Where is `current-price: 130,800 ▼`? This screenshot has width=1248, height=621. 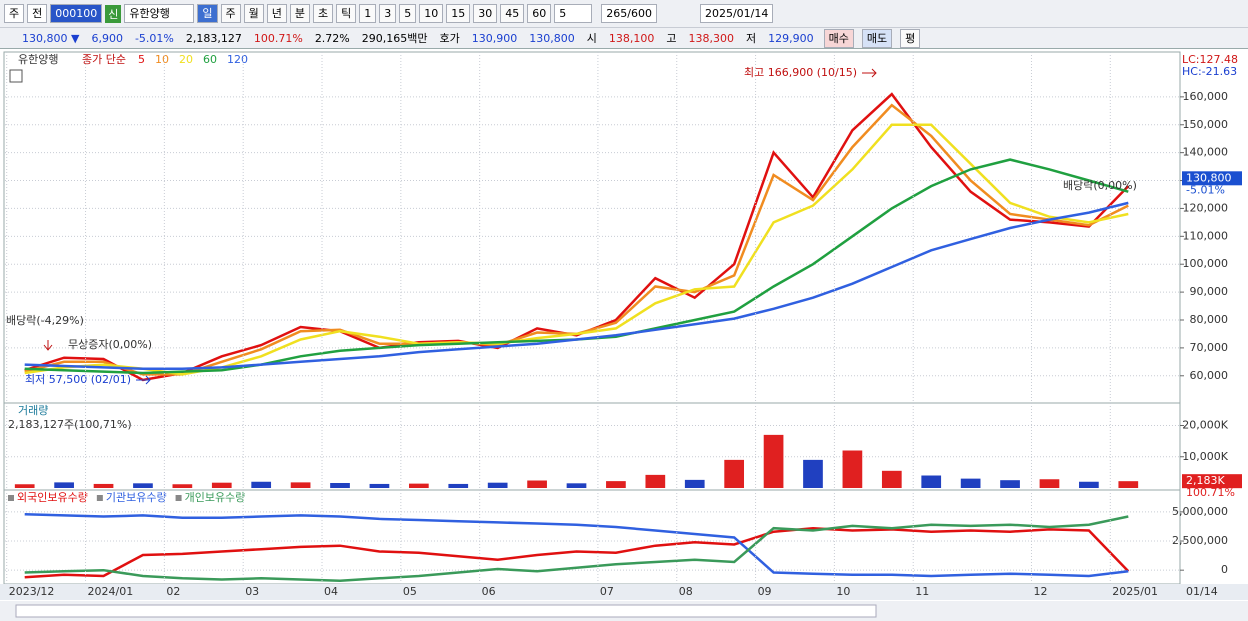
current-price: 130,800 ▼ is located at coordinates (51, 38).